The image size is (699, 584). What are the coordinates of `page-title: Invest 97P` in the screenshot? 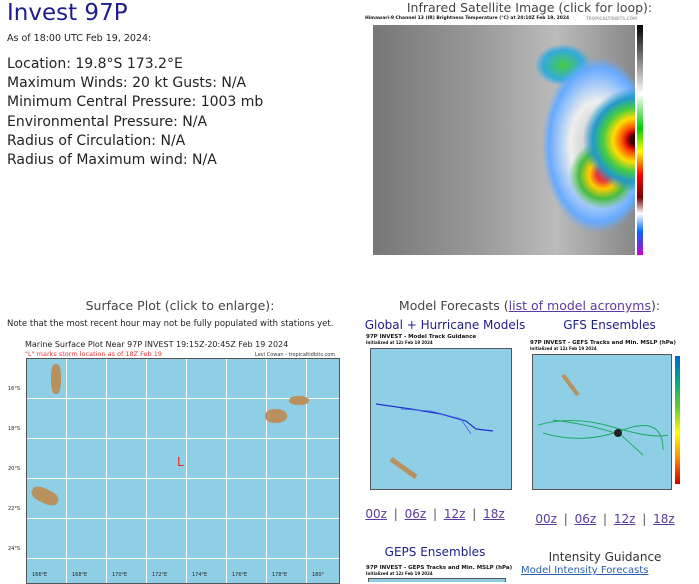 It's located at (67, 13).